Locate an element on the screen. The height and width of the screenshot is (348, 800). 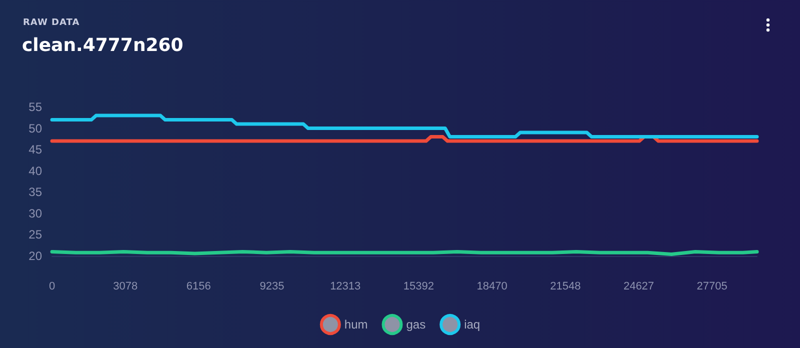
x-tick-label: 0 is located at coordinates (52, 286).